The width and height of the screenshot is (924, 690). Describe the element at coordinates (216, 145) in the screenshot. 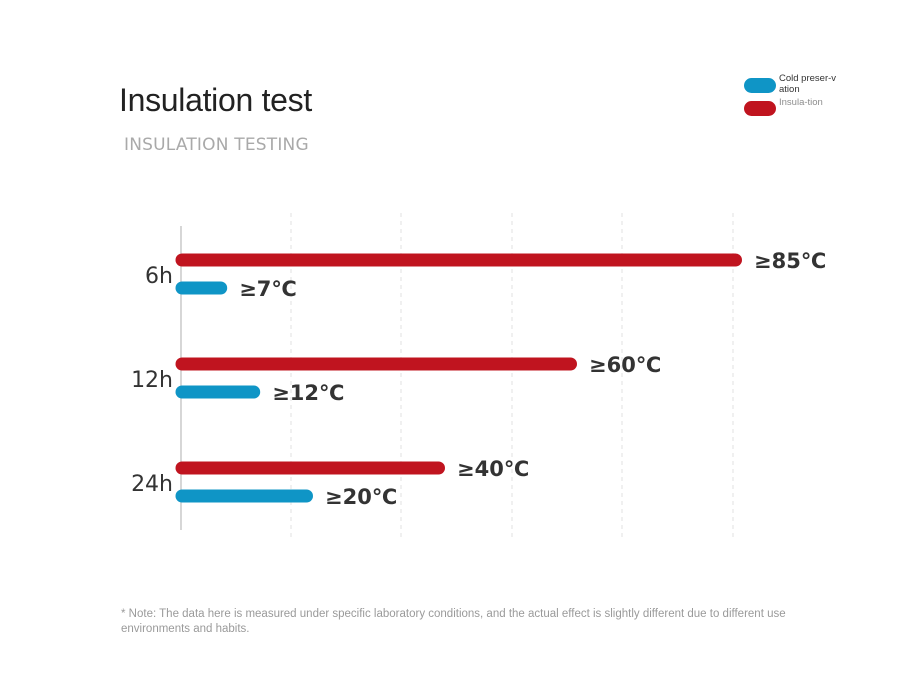

I see `chart-subtitle: INSULATION TESTING` at that location.